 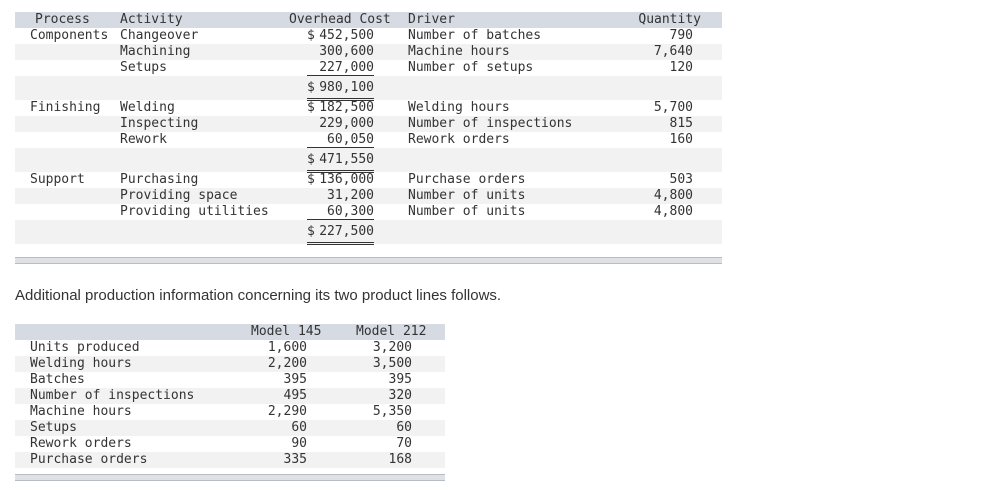 I want to click on driver-quantity: 160, so click(x=681, y=139).